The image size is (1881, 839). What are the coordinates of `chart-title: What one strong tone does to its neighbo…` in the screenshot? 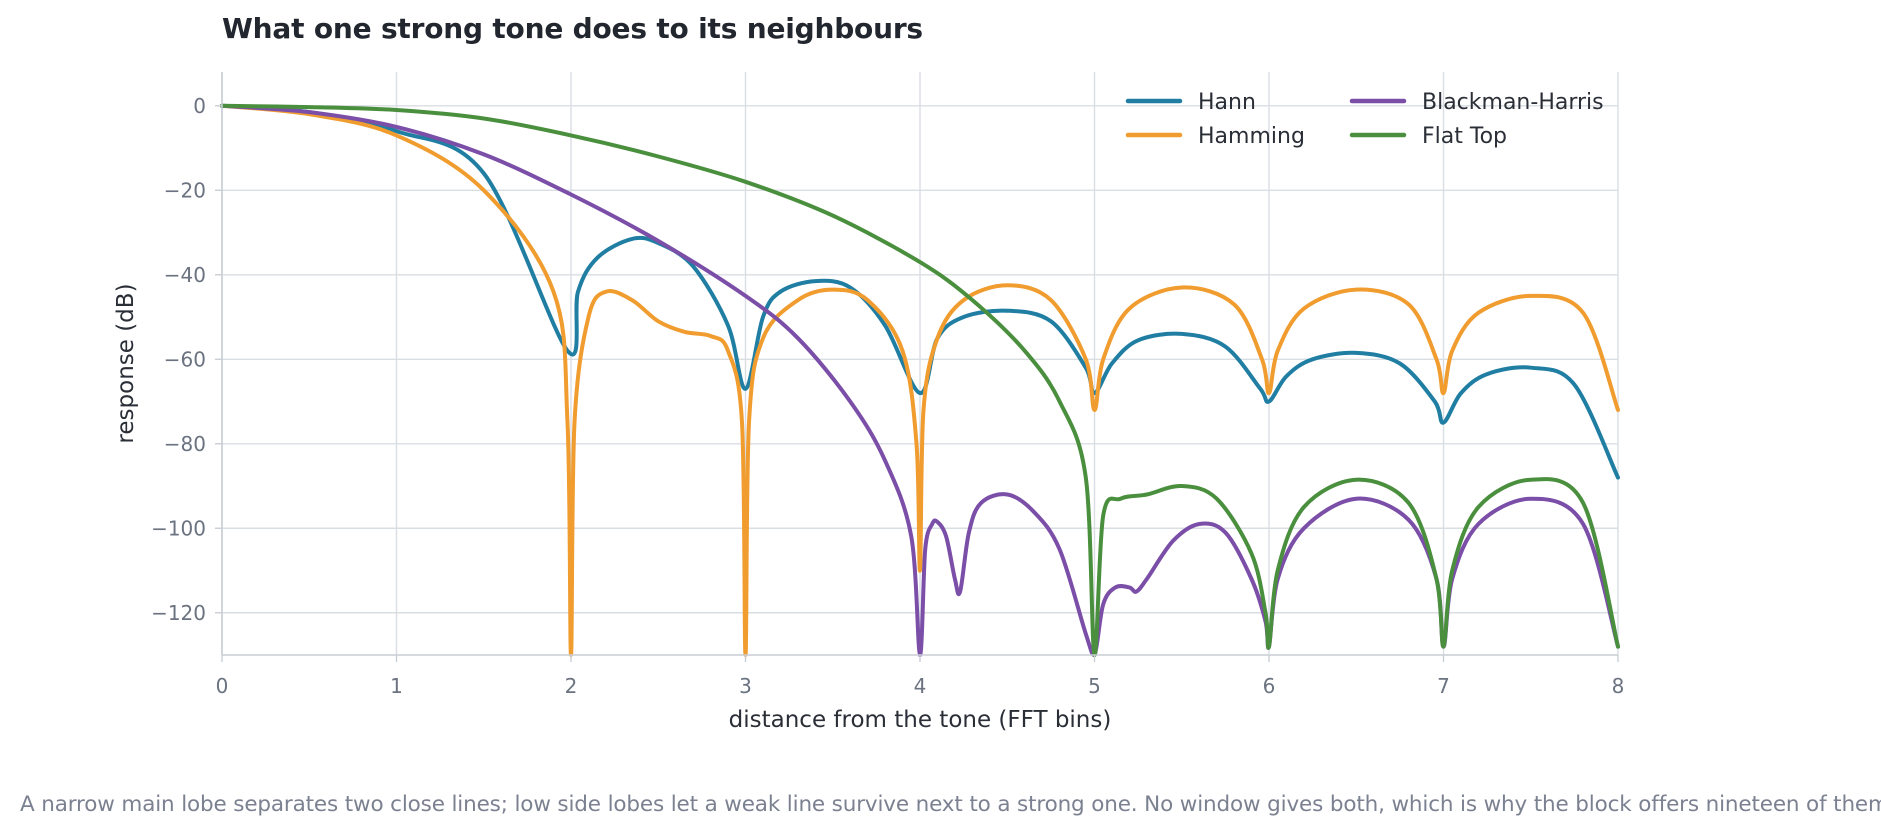 It's located at (572, 28).